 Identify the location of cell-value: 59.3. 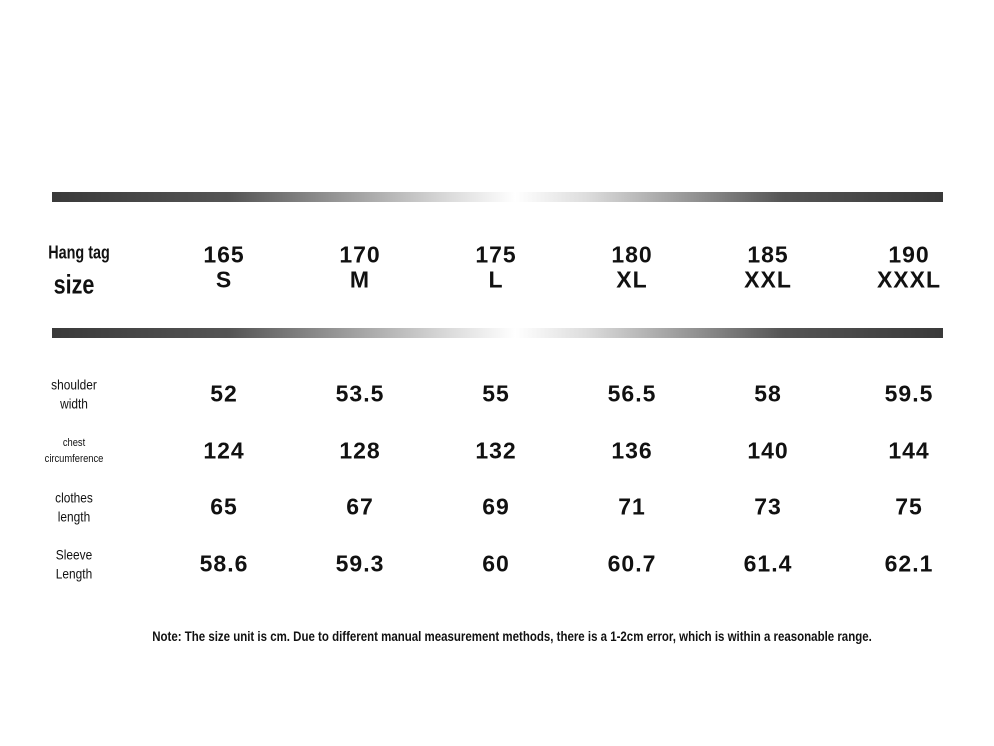
(360, 563).